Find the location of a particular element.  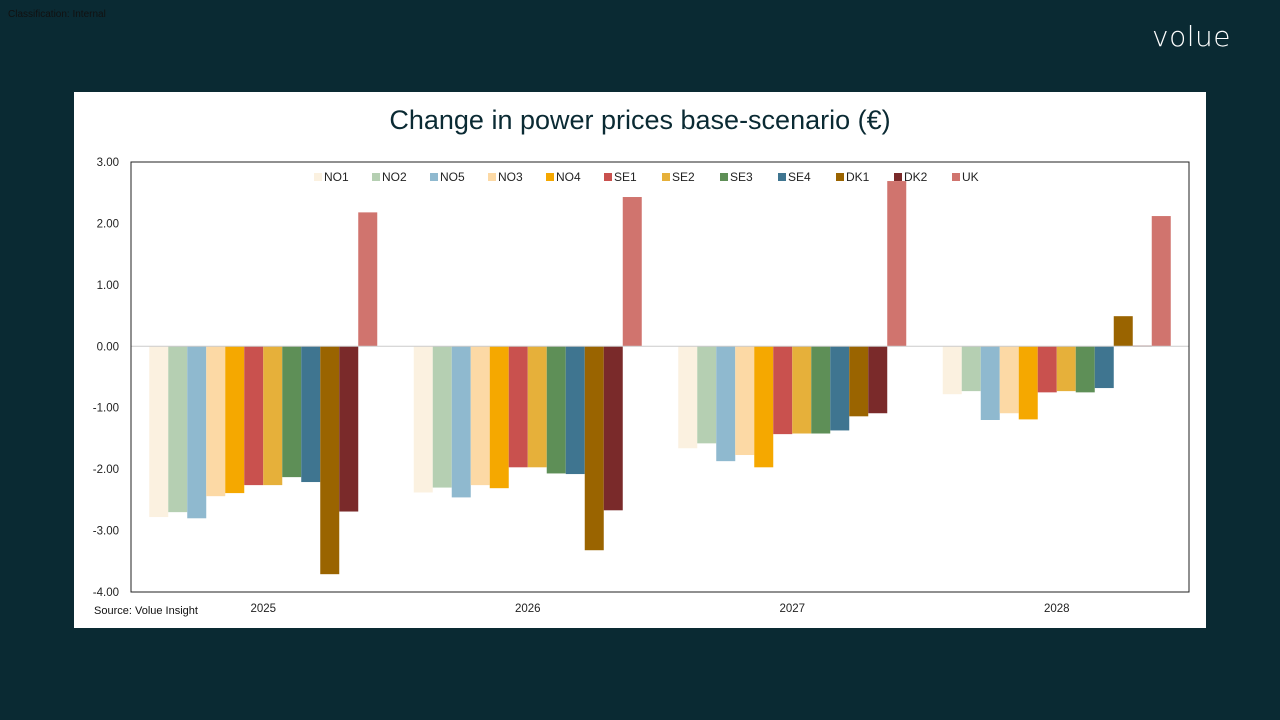

bar-NO4-2028 is located at coordinates (1028, 383).